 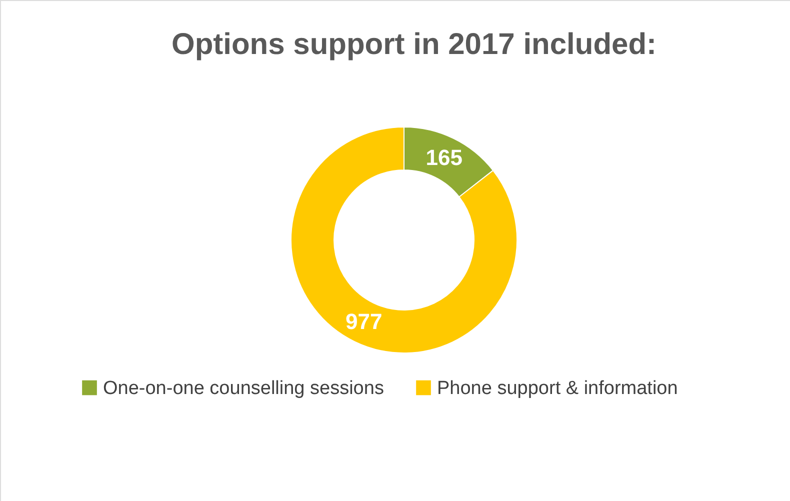 I want to click on legend-label: One-on-one counselling sessions, so click(x=243, y=388).